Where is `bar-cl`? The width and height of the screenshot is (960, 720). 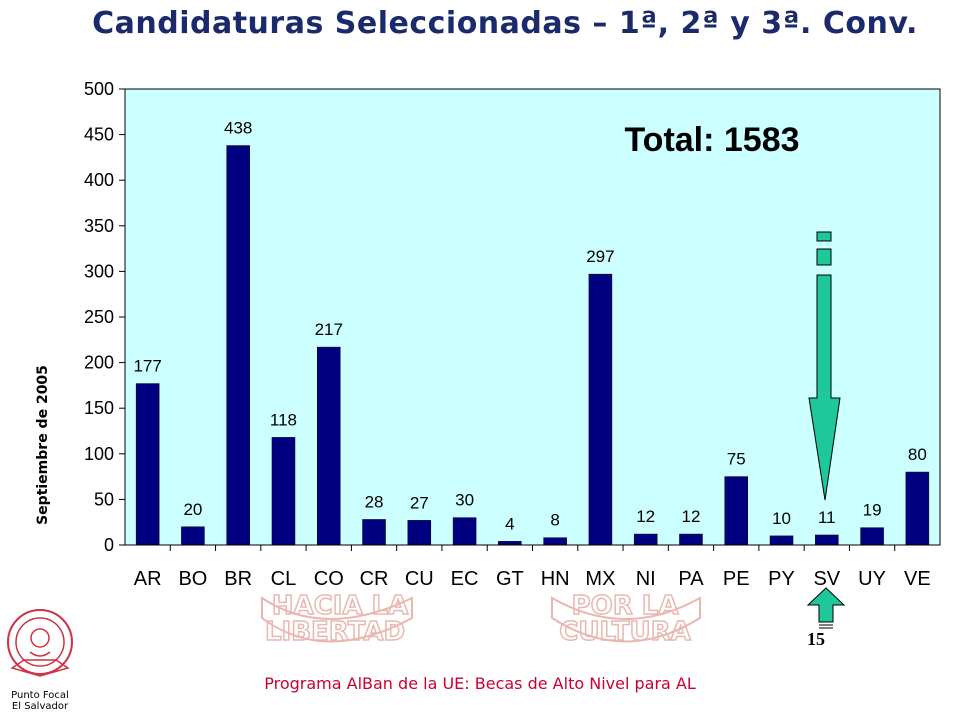 bar-cl is located at coordinates (283, 491).